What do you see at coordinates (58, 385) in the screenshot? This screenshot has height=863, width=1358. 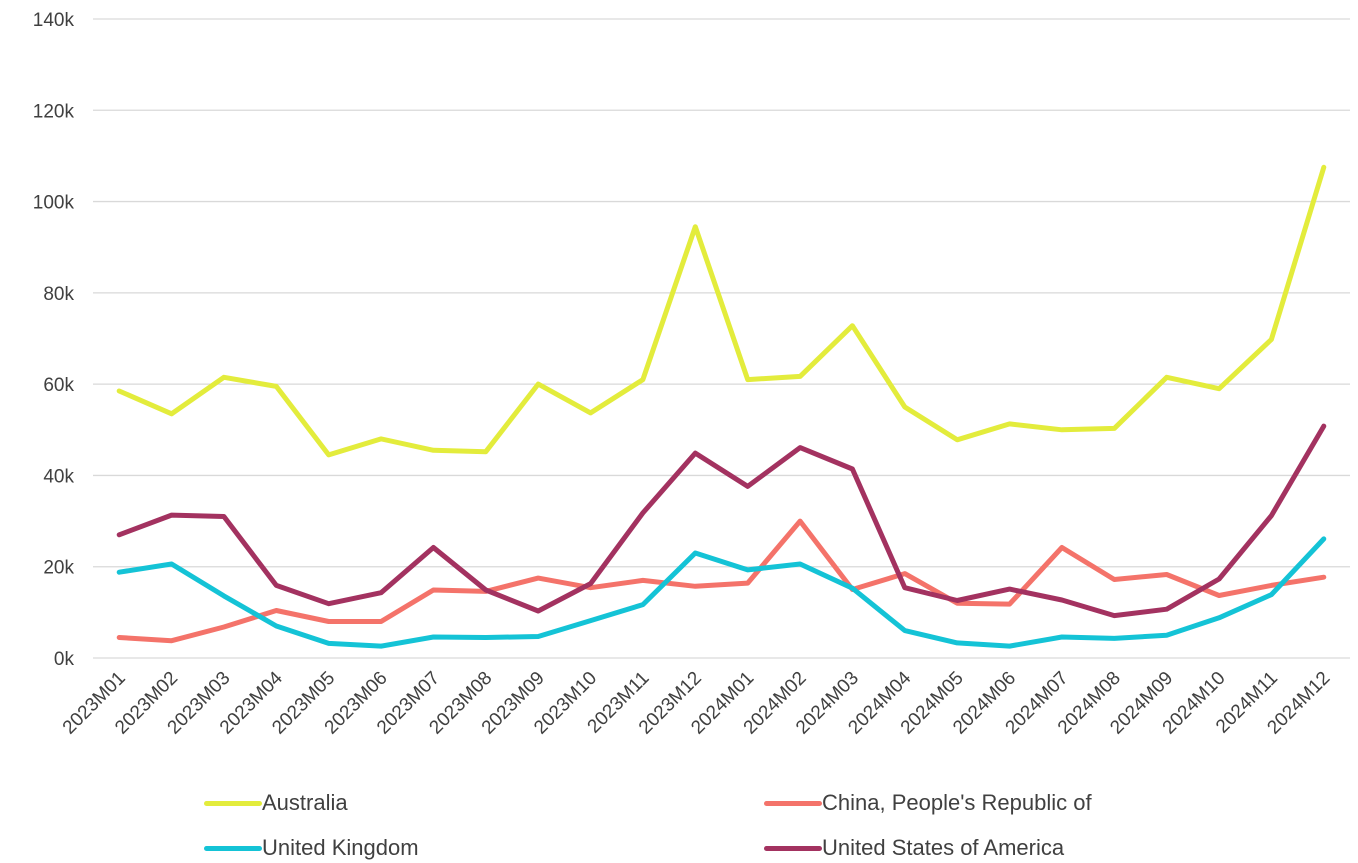 I see `y-tick-label: 60k` at bounding box center [58, 385].